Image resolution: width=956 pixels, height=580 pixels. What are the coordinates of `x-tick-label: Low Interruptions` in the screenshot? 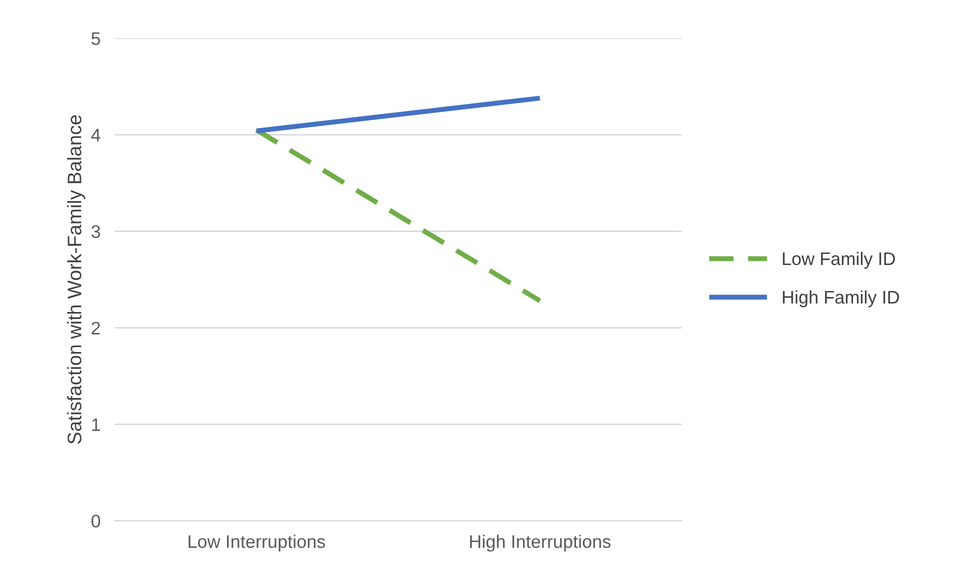 It's located at (257, 543).